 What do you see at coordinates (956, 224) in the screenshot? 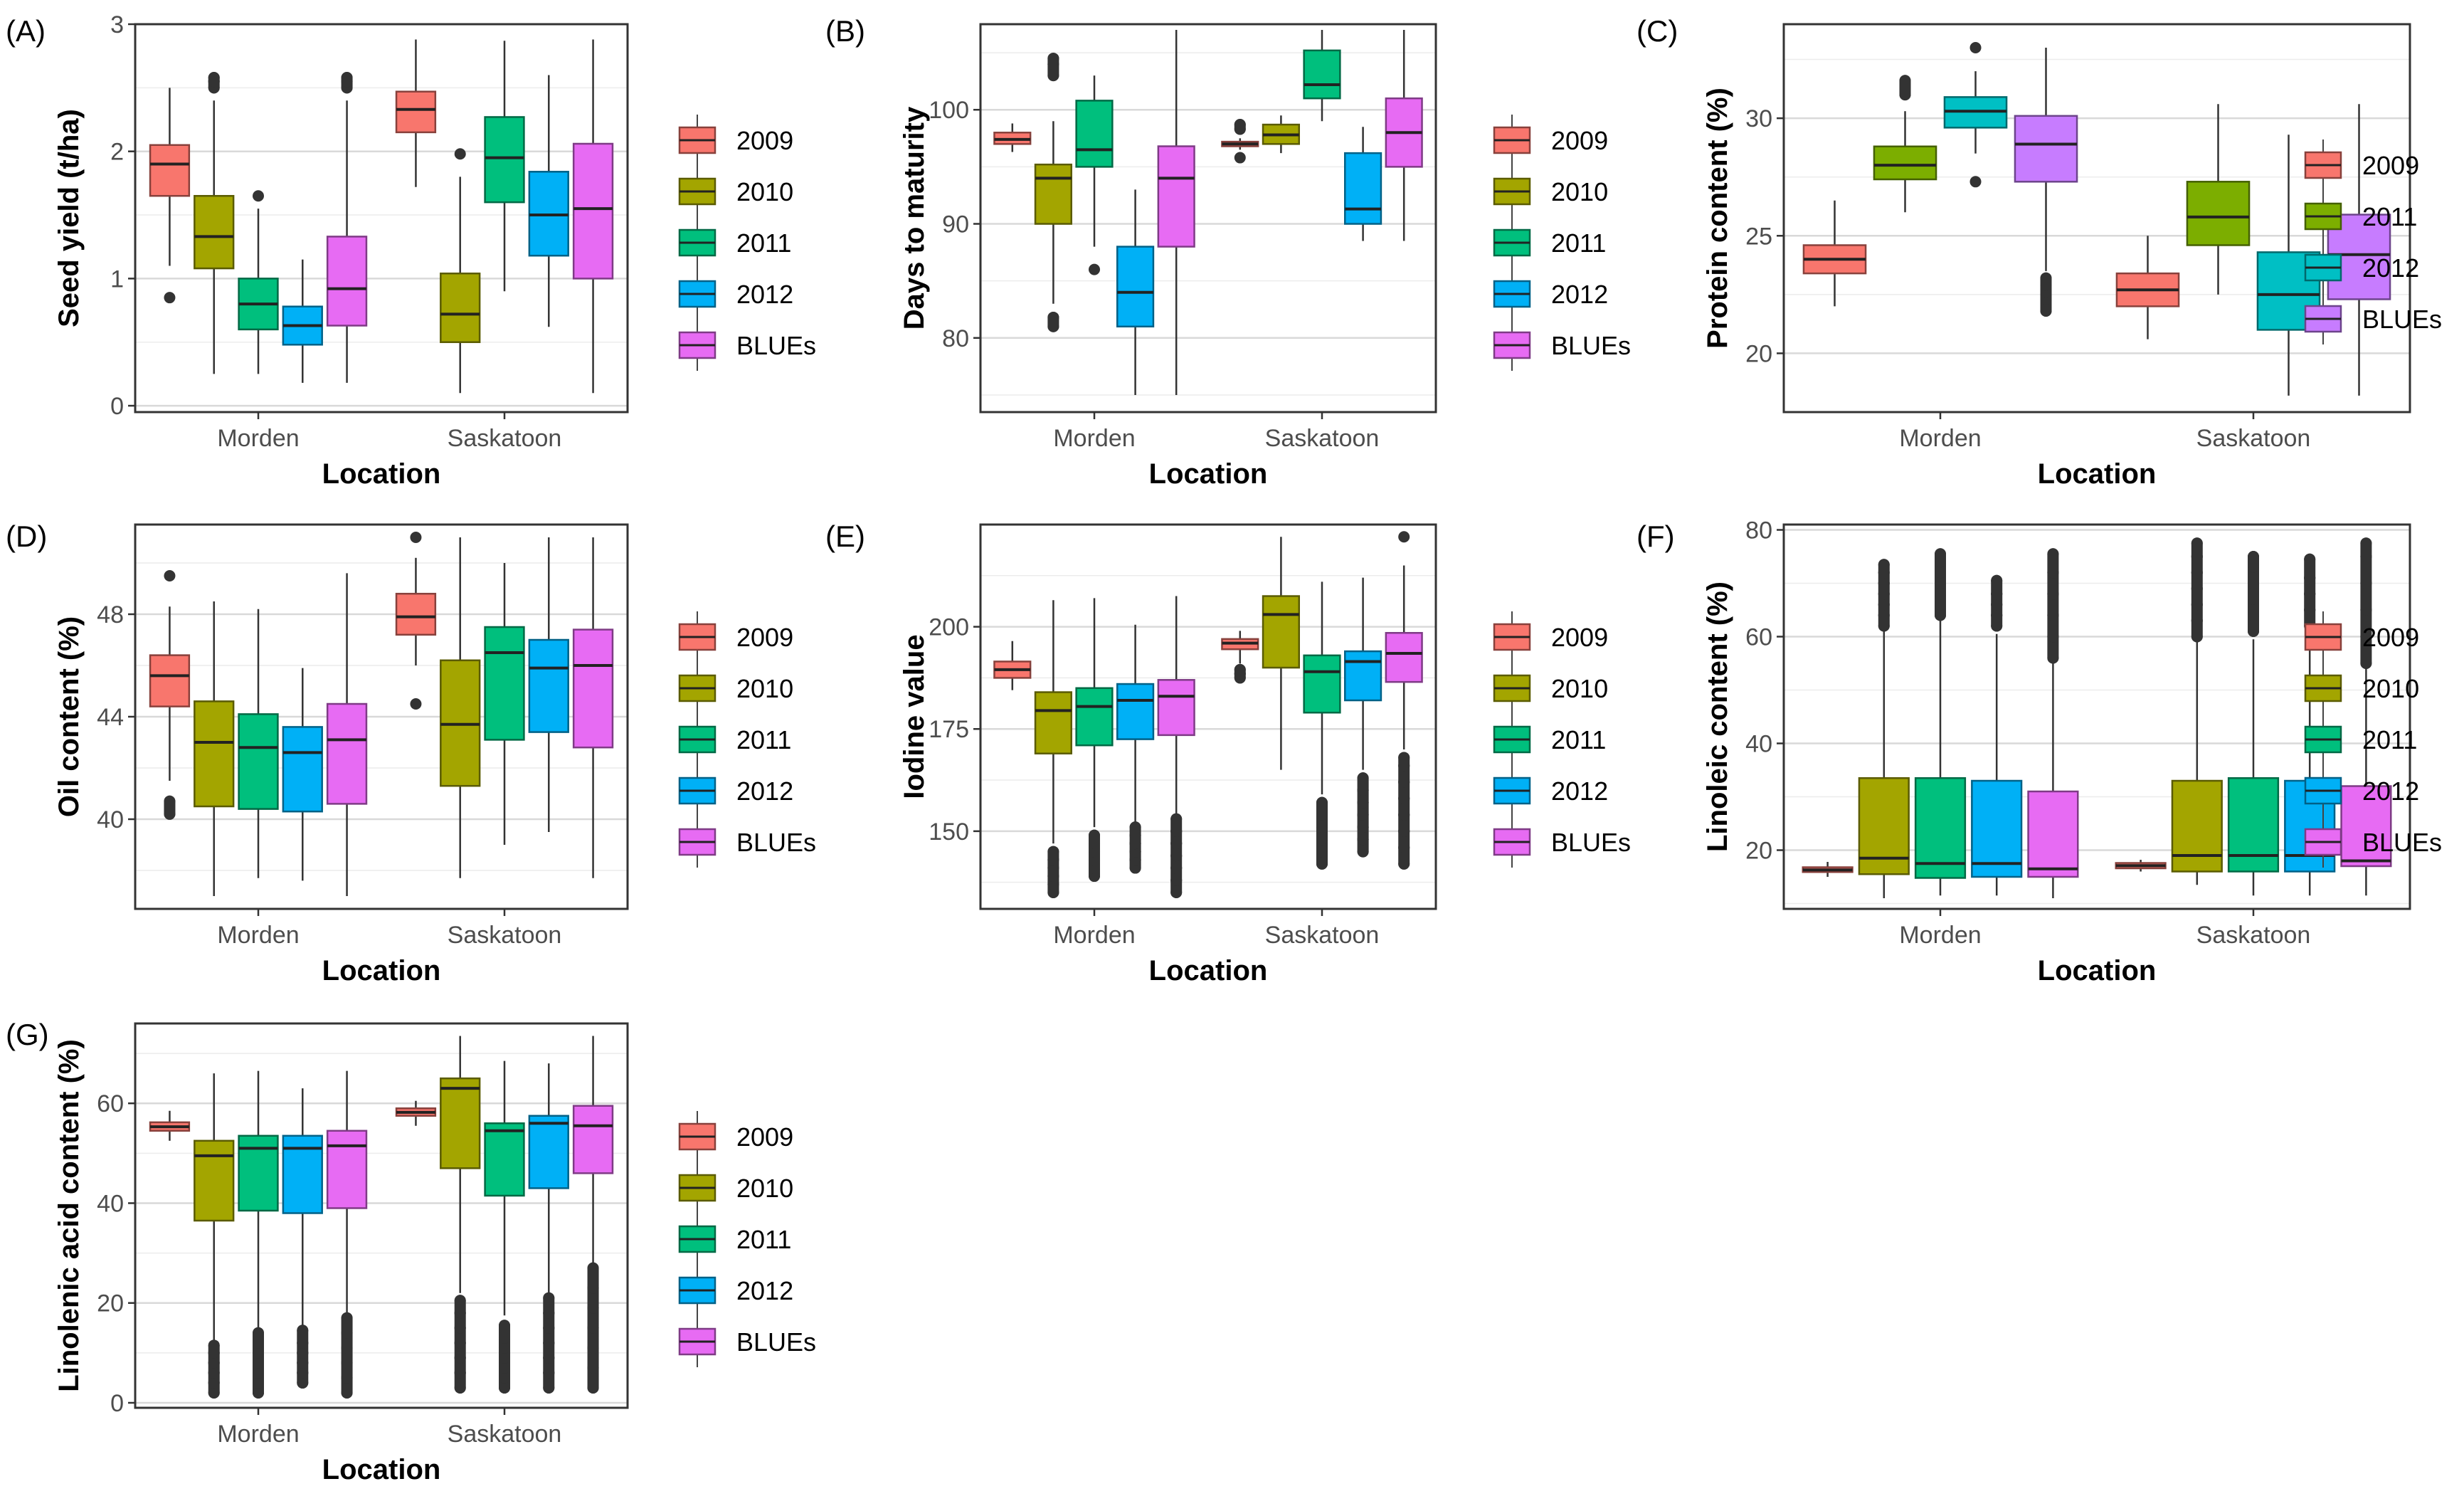
I see `y-tick-label: 90` at bounding box center [956, 224].